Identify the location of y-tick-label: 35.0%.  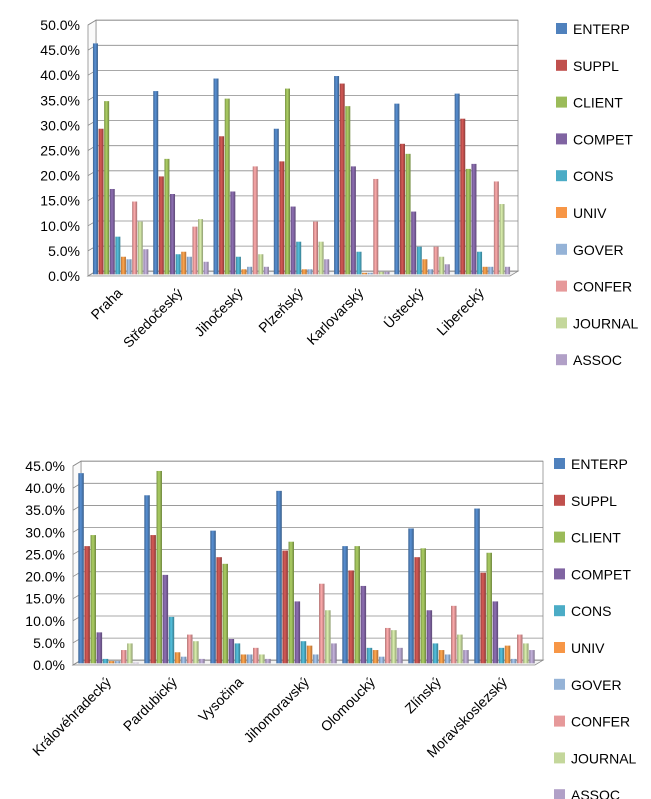
(60, 100).